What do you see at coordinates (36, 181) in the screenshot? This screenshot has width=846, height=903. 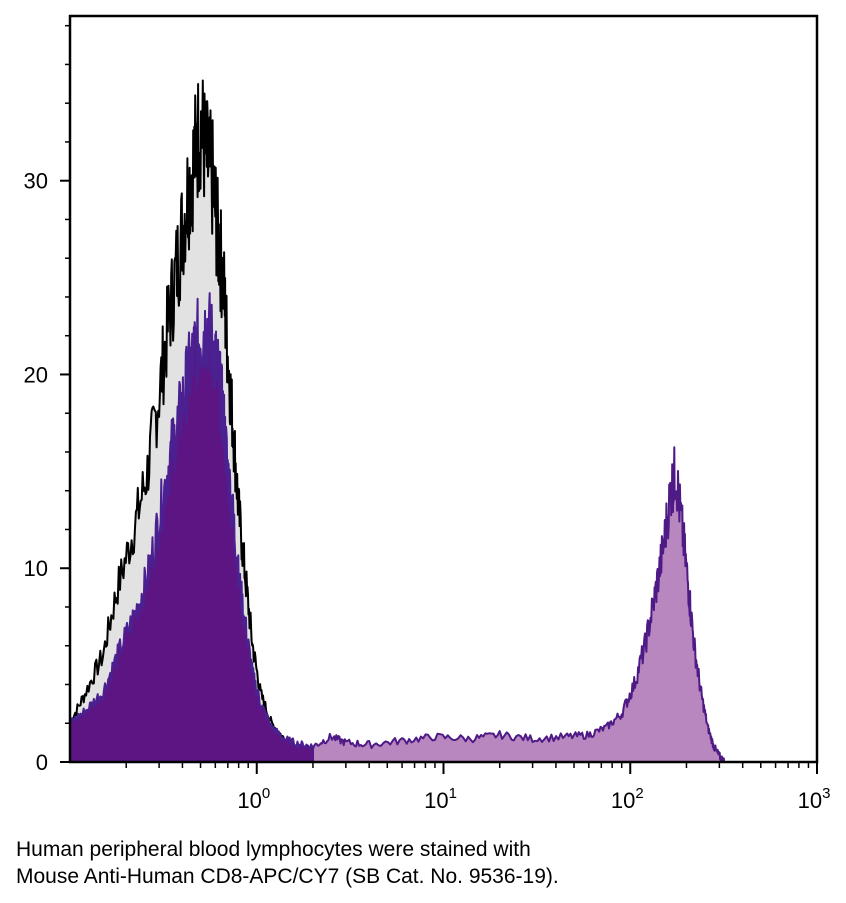 I see `y-tick-label-3: 30` at bounding box center [36, 181].